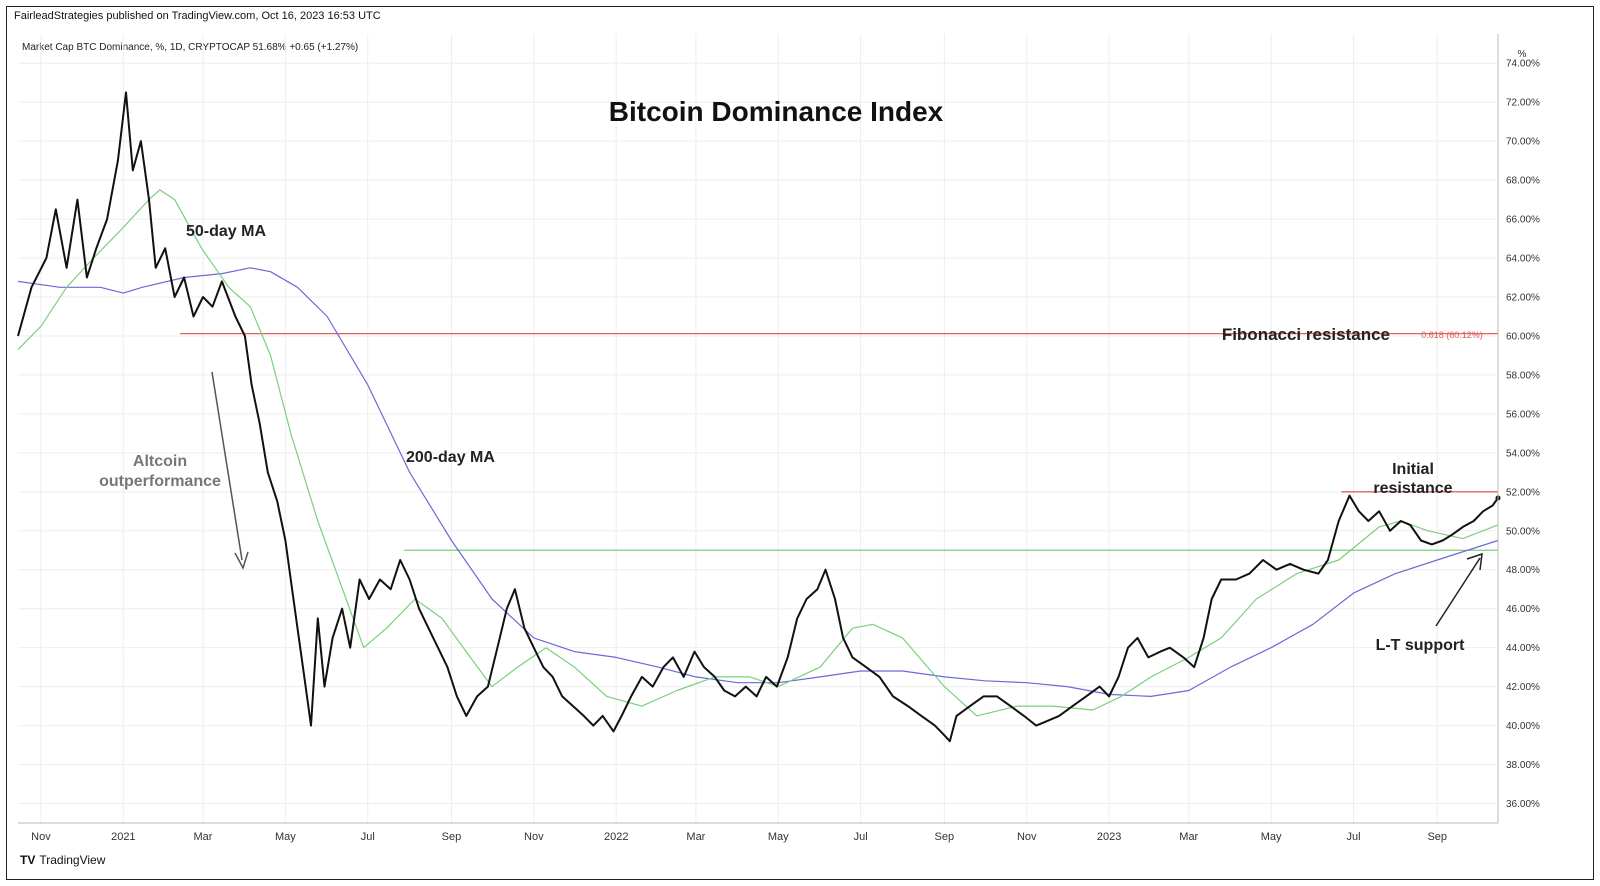 The width and height of the screenshot is (1600, 886). I want to click on initial-resistance-line2: resistance, so click(1412, 488).